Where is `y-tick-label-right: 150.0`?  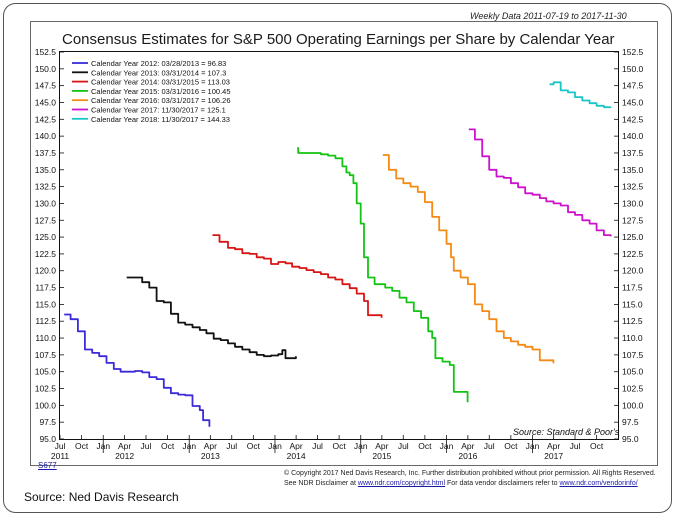 y-tick-label-right: 150.0 is located at coordinates (633, 69).